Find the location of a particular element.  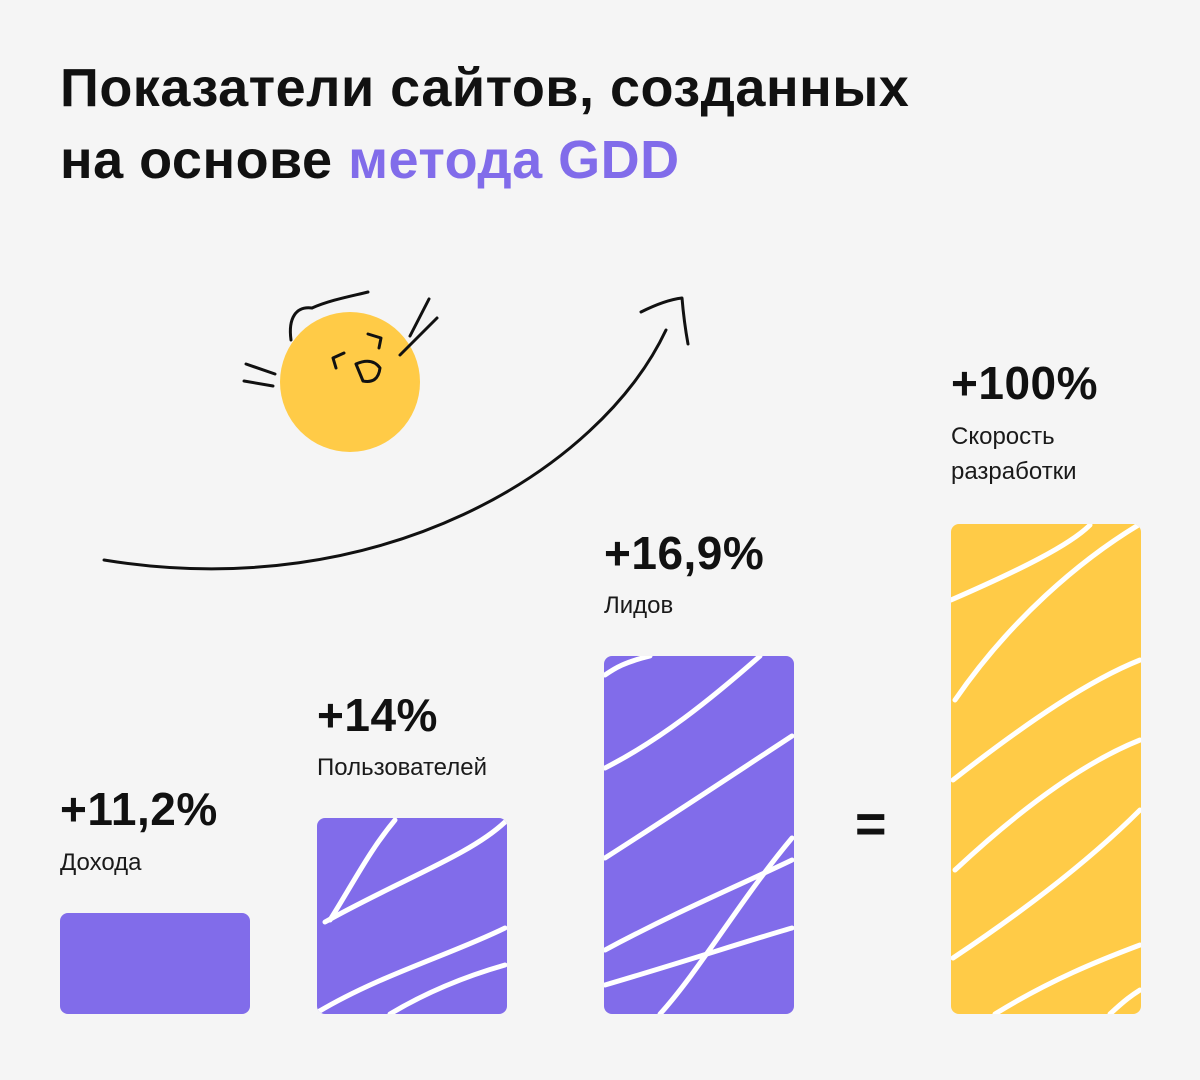

value-label-0: +11,2% is located at coordinates (139, 809).